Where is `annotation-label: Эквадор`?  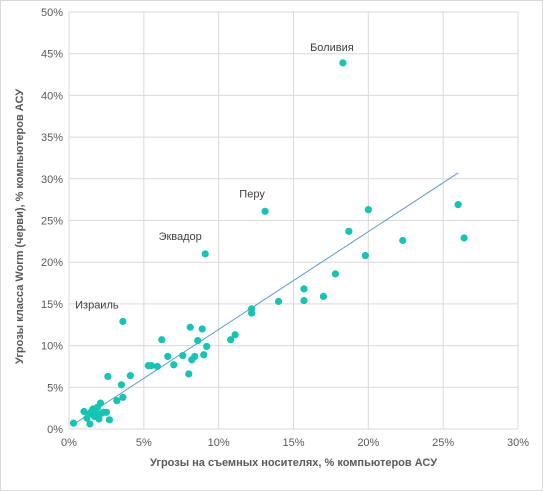 annotation-label: Эквадор is located at coordinates (180, 237).